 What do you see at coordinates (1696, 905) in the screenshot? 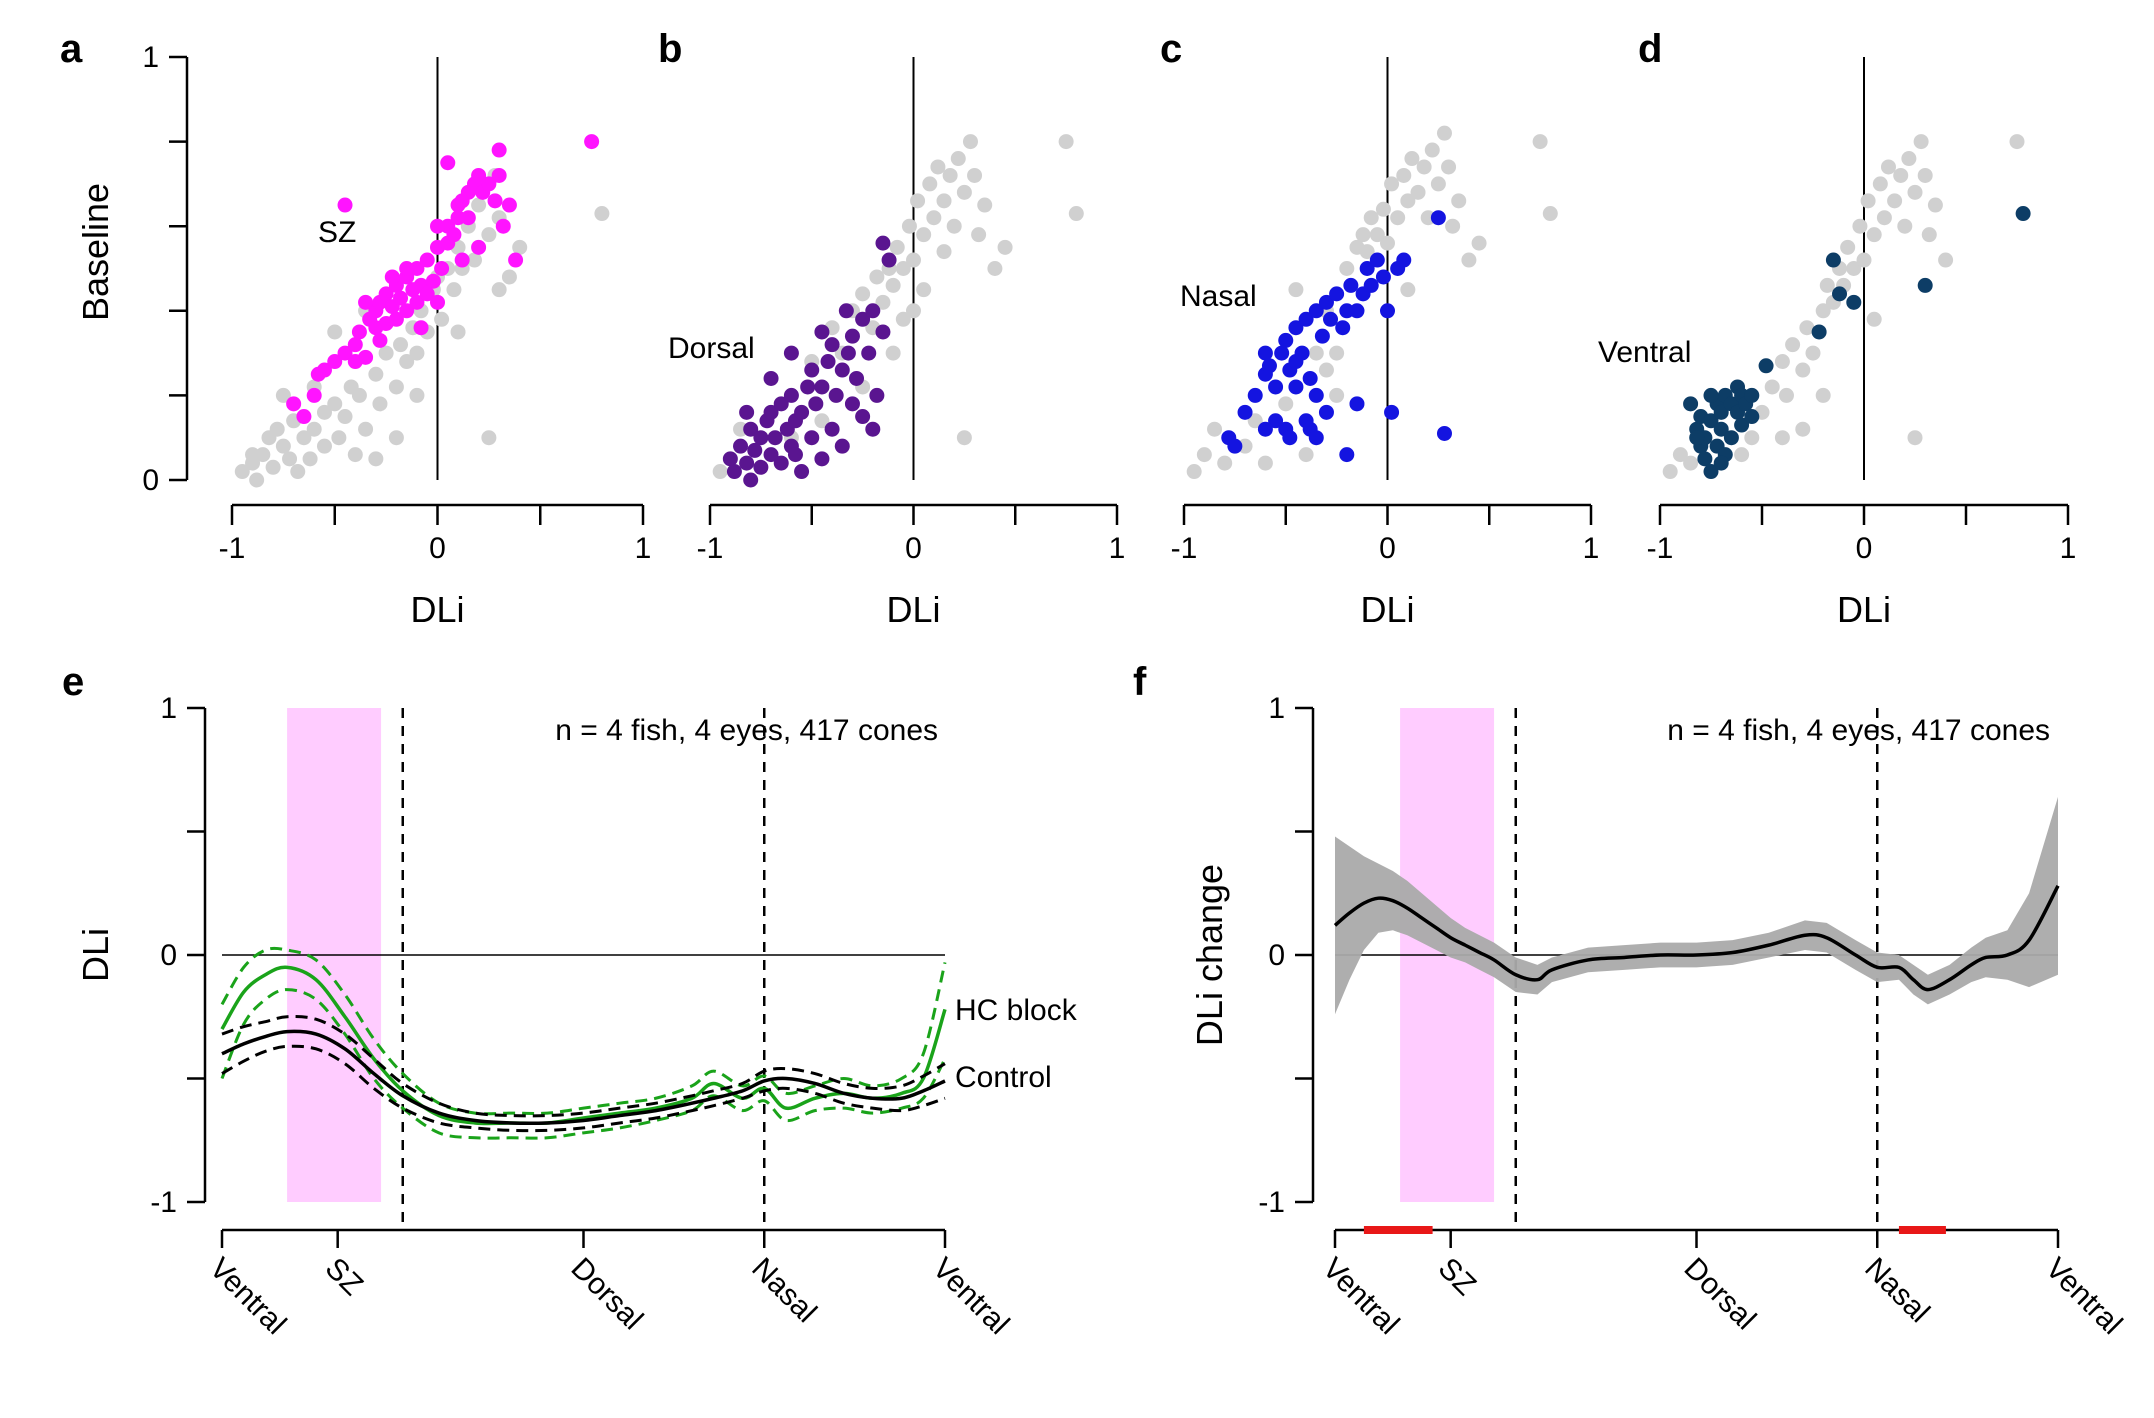
I see `confidence-band` at bounding box center [1696, 905].